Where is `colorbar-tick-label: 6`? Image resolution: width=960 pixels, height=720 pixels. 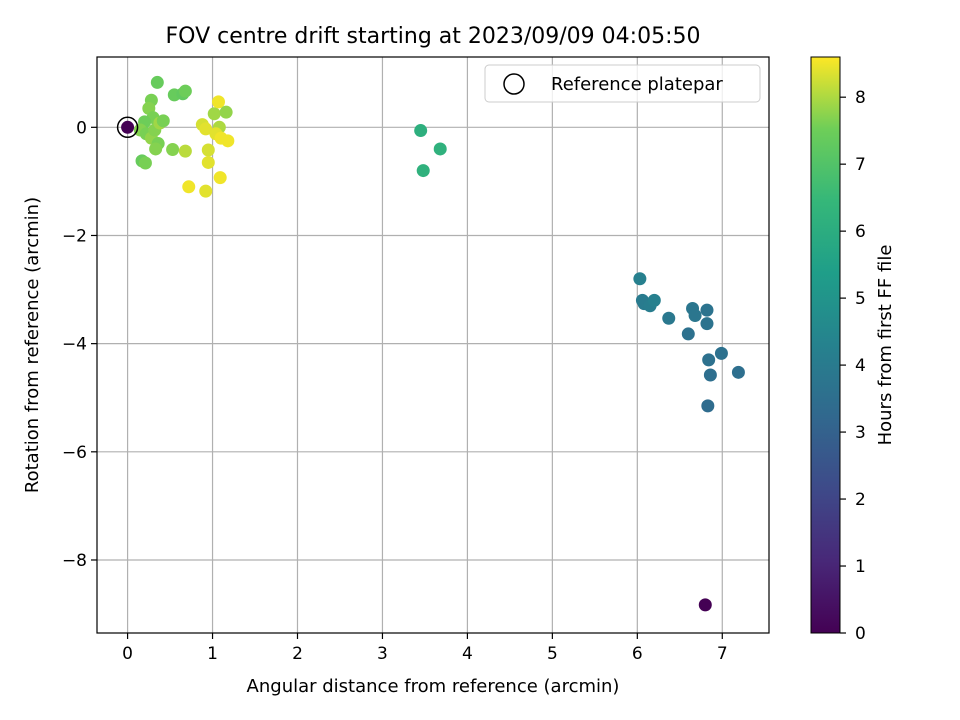 colorbar-tick-label: 6 is located at coordinates (860, 232).